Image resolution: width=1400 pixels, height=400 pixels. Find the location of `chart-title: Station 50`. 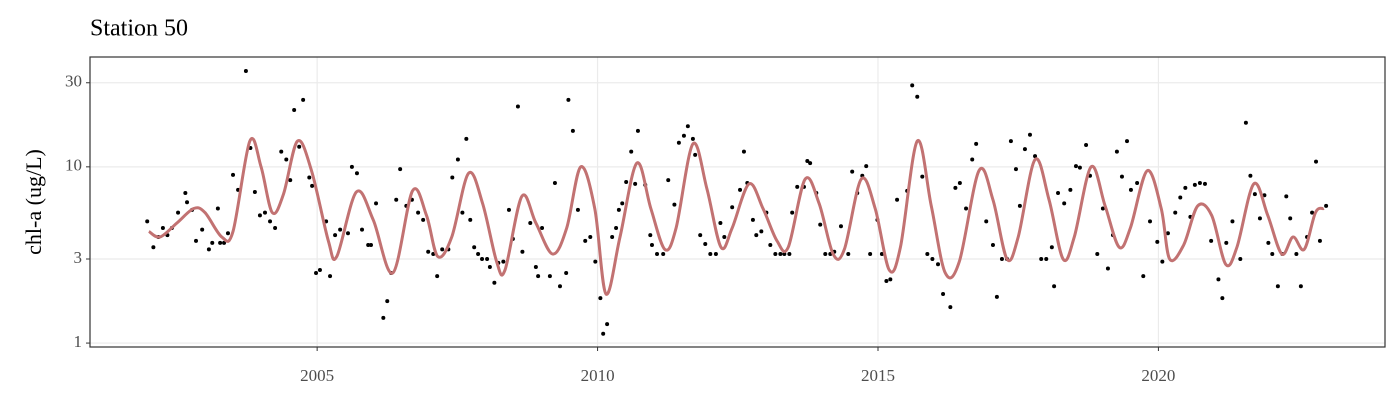

chart-title: Station 50 is located at coordinates (139, 29).